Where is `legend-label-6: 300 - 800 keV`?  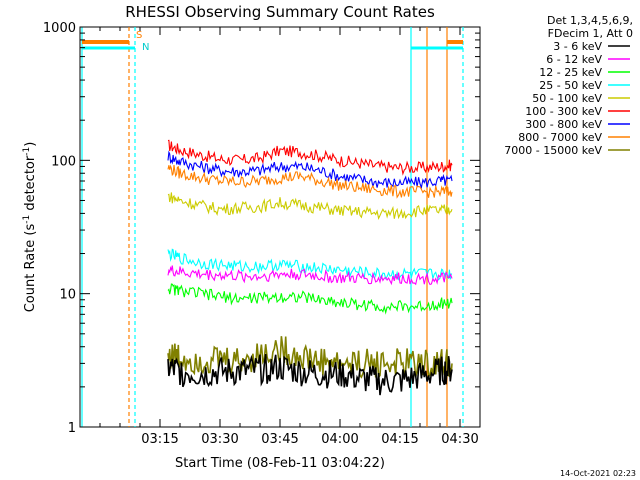
legend-label-6: 300 - 800 keV is located at coordinates (563, 124).